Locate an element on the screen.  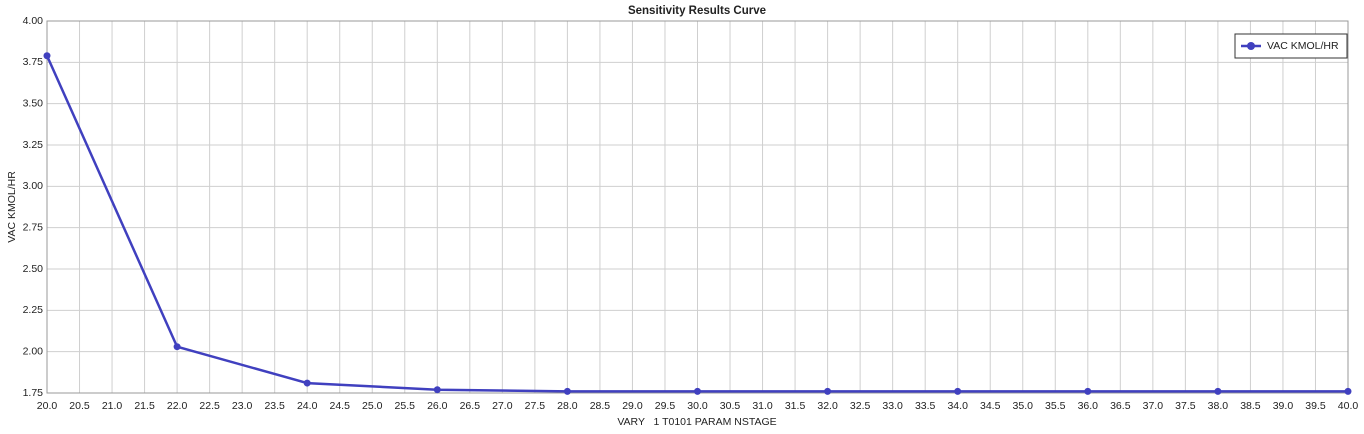
x-tick-label: 22.5 is located at coordinates (209, 406).